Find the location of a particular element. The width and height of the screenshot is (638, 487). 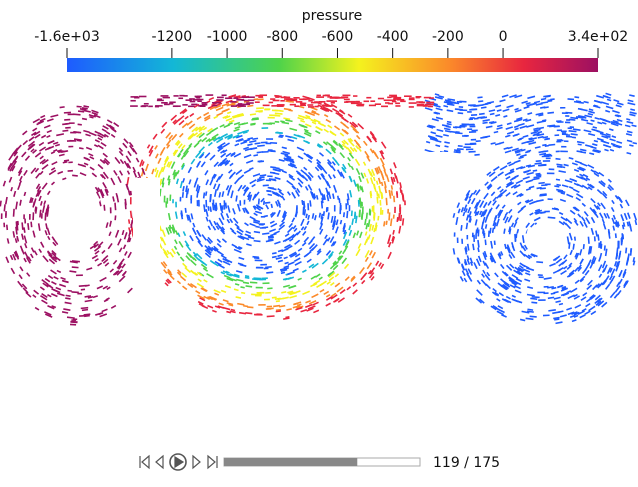

last-frame-button is located at coordinates (212, 462).